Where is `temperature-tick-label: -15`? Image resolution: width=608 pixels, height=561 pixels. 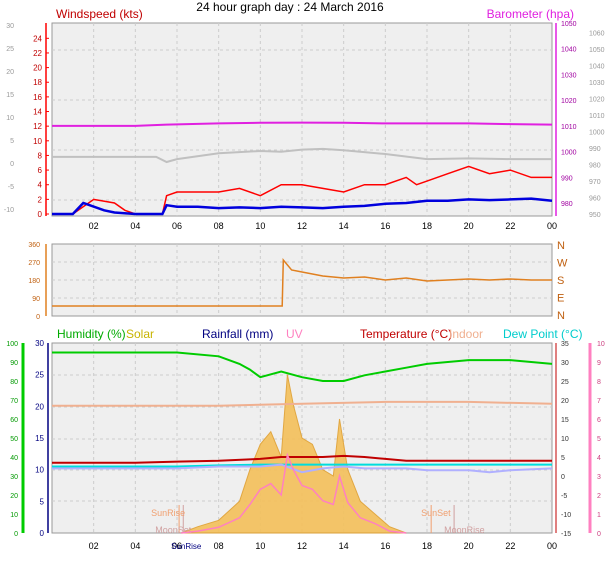 temperature-tick-label: -15 is located at coordinates (566, 534).